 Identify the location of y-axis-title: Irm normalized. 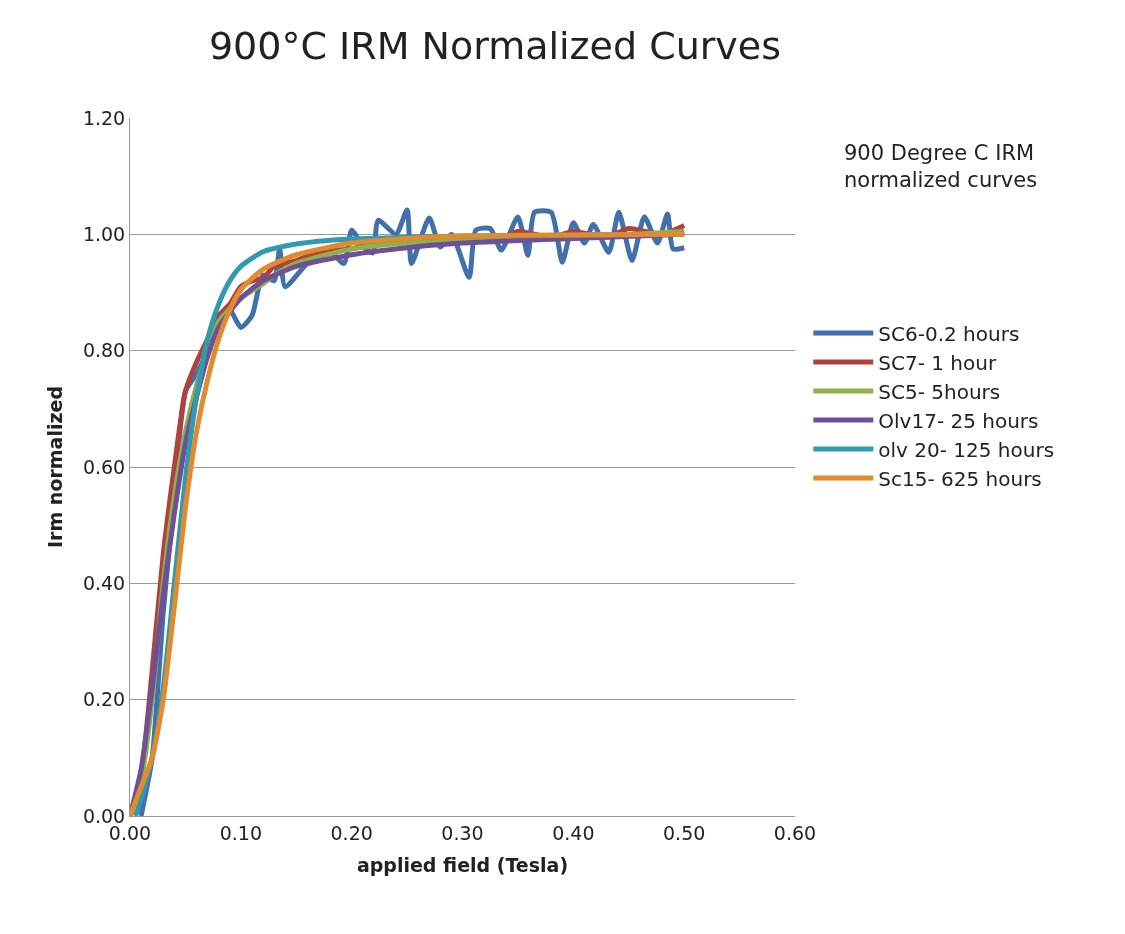
(54, 467).